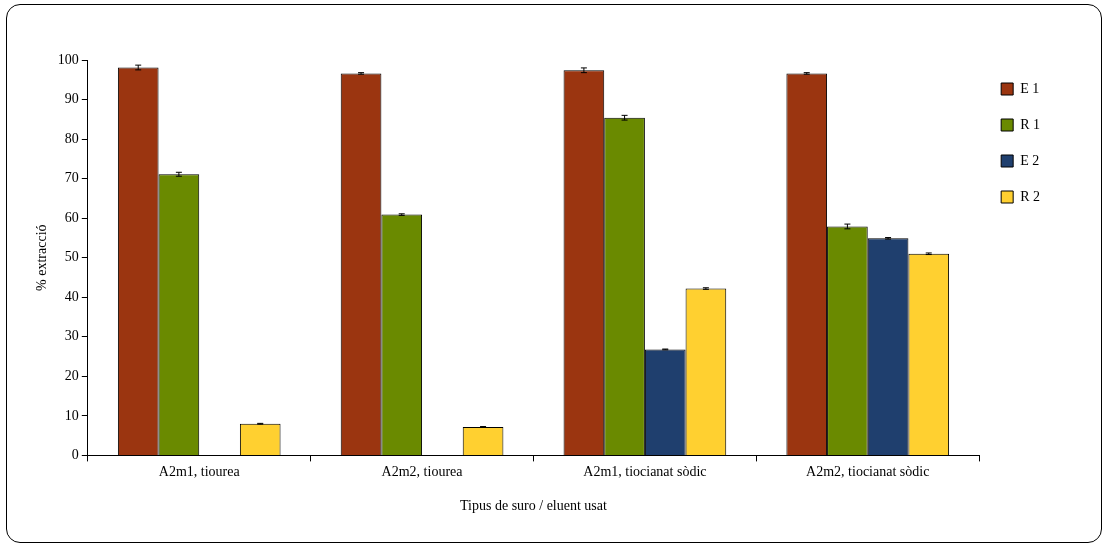  What do you see at coordinates (422, 472) in the screenshot?
I see `x-tick-label: A2m2, tiourea` at bounding box center [422, 472].